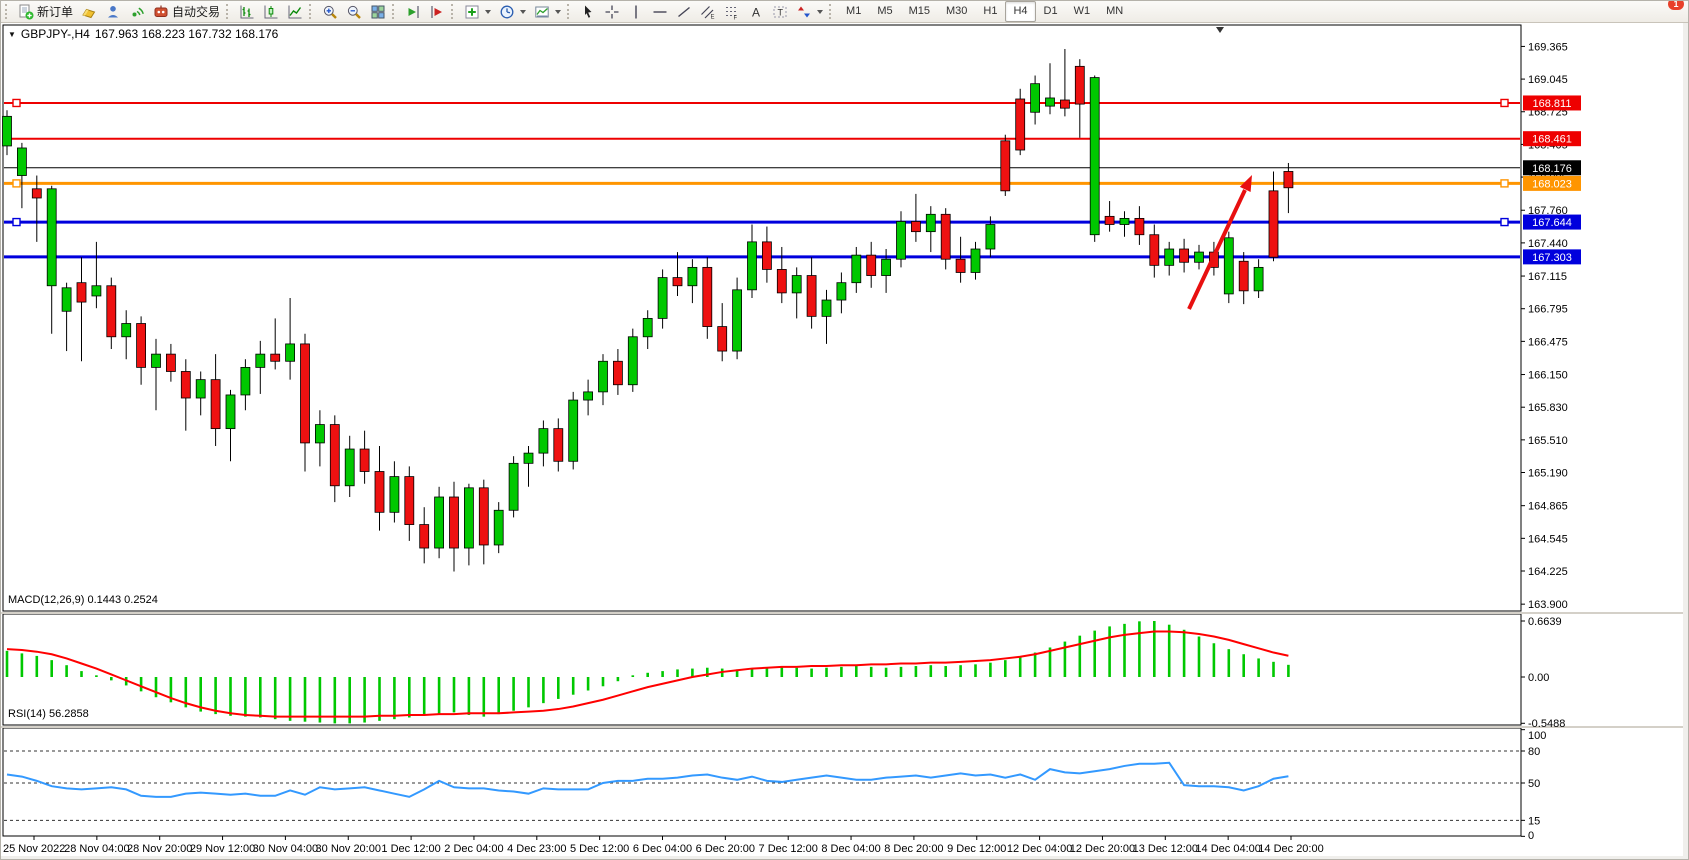  Describe the element at coordinates (1533, 785) in the screenshot. I see `rsi-axis: 100 80 50 15 0` at that location.